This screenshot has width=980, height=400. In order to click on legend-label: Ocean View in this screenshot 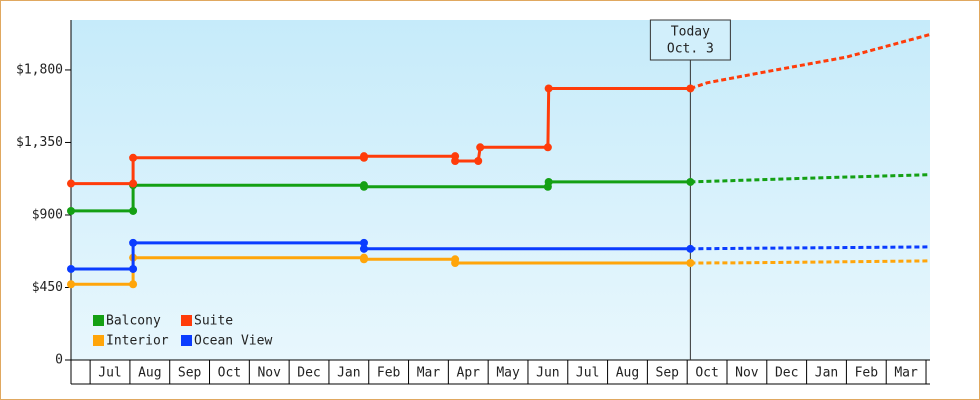, I will do `click(233, 341)`.